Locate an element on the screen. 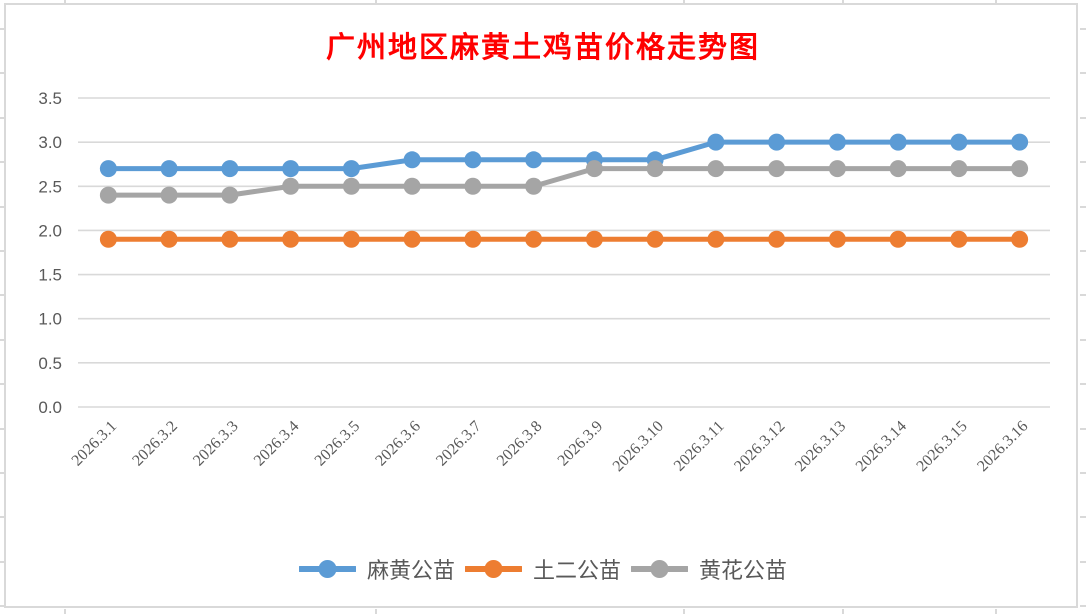  legend-item-0: 麻黄公苗 is located at coordinates (376, 569).